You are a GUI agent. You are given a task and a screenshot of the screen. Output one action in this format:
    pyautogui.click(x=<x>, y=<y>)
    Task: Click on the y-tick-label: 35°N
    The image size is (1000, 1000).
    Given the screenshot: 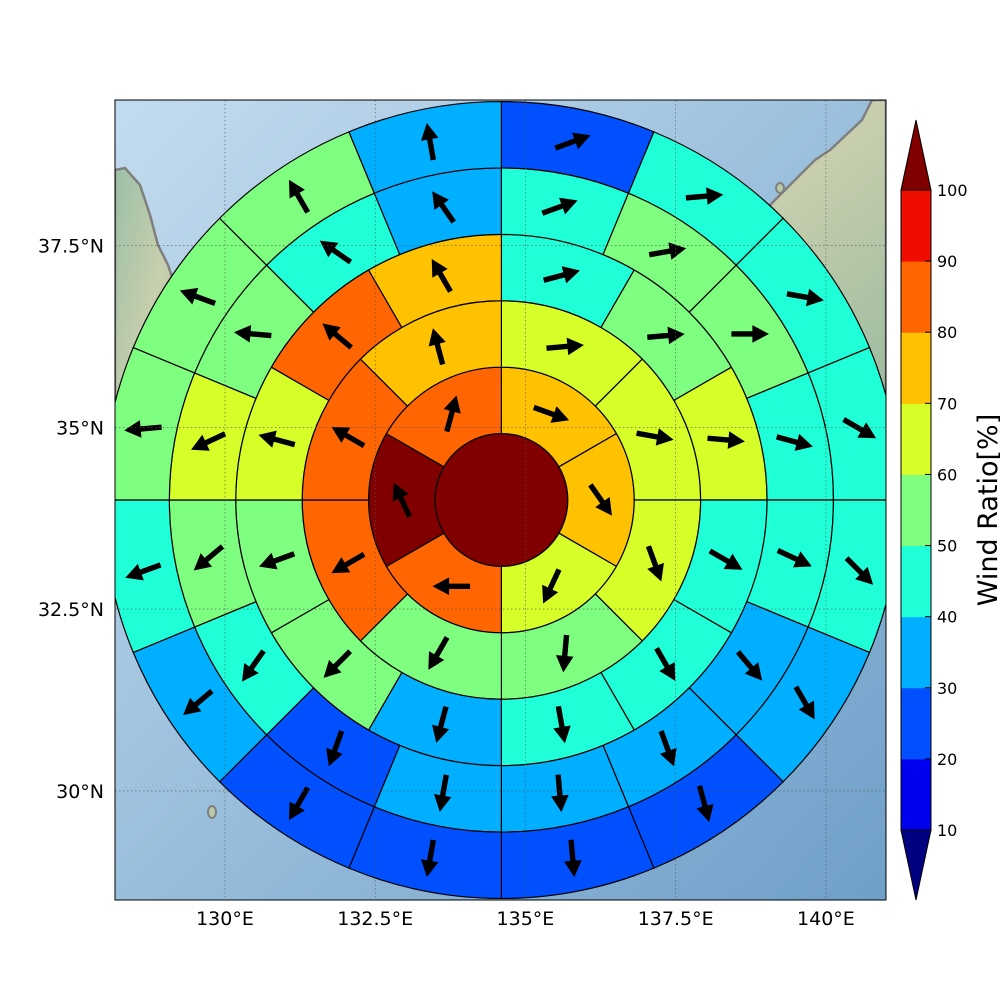 What is the action you would take?
    pyautogui.click(x=80, y=428)
    